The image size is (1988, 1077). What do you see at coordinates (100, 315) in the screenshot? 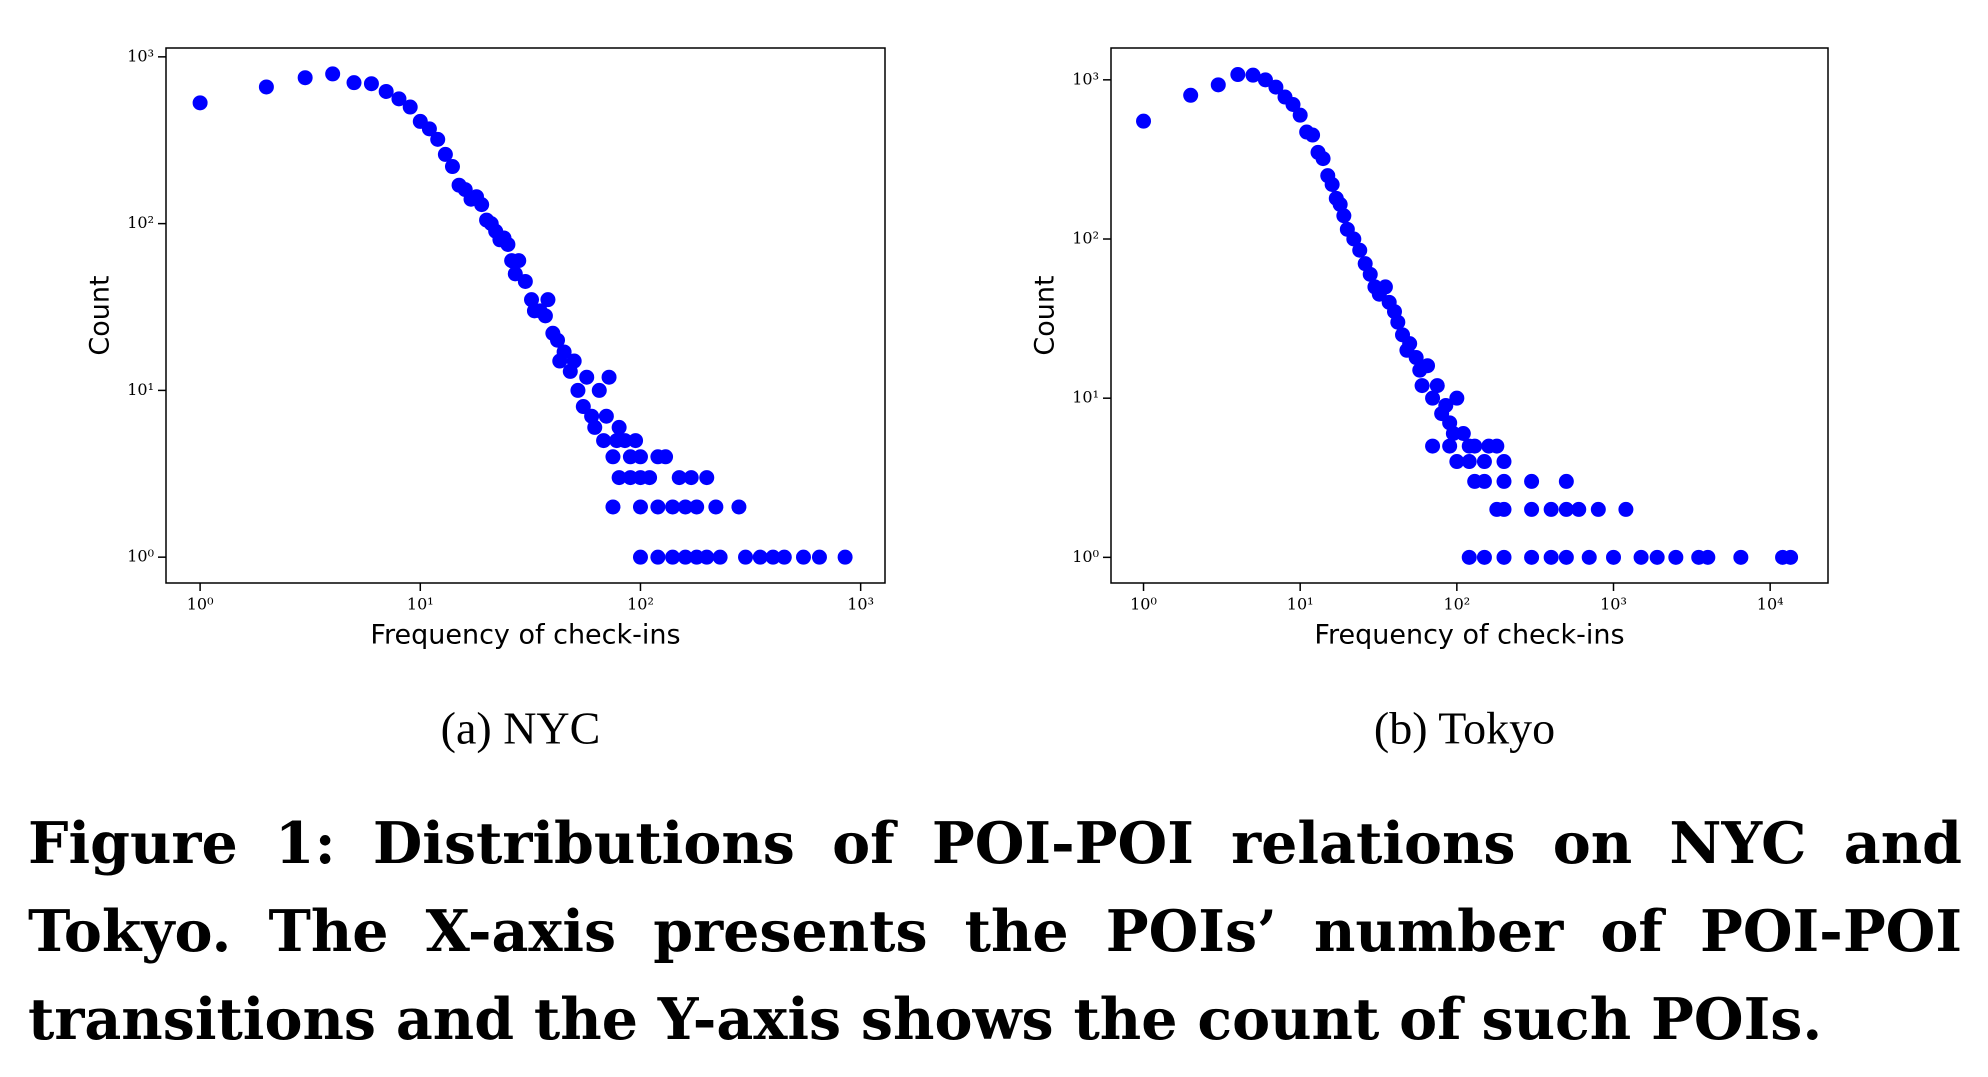
I see `y-axis-label: Count` at bounding box center [100, 315].